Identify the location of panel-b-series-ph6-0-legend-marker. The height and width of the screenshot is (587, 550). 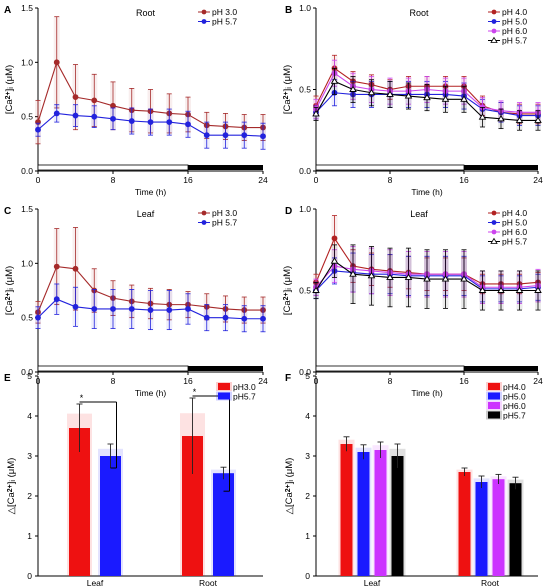
(494, 31).